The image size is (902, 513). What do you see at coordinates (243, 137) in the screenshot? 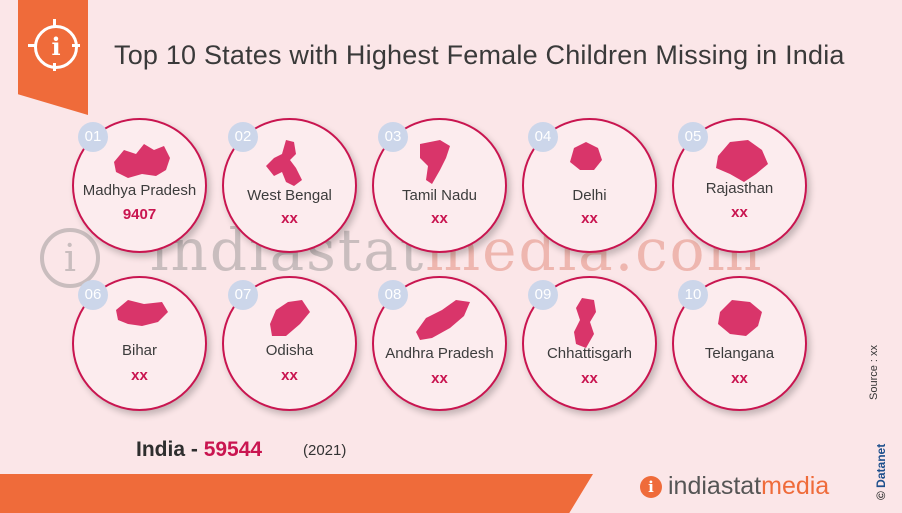
I see `state-rank: 02` at bounding box center [243, 137].